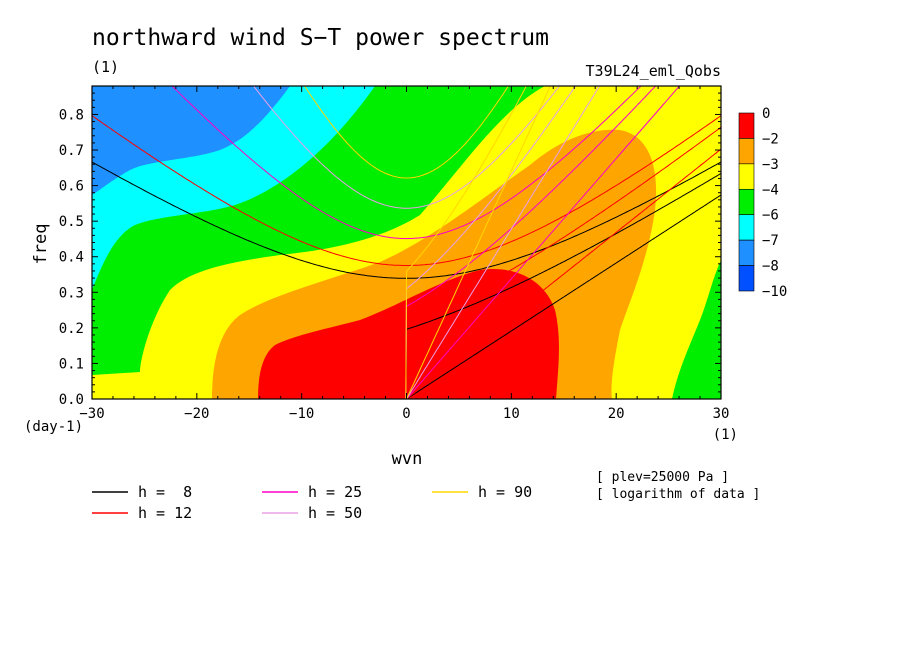 The height and width of the screenshot is (654, 904). What do you see at coordinates (662, 477) in the screenshot?
I see `note-plev: [ plev=25000 Pa ]` at bounding box center [662, 477].